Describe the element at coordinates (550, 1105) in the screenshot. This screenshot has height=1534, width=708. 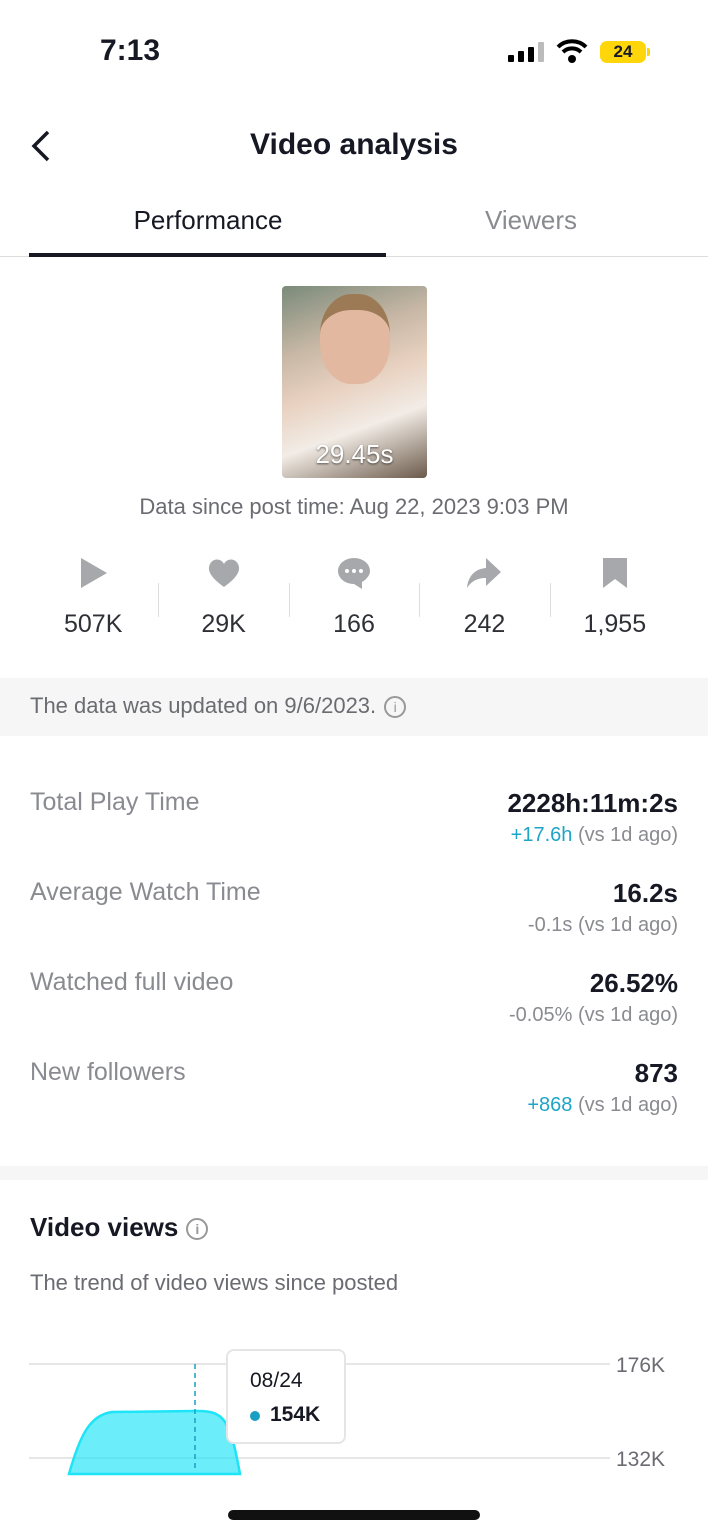
I see `metric-delta: +868` at that location.